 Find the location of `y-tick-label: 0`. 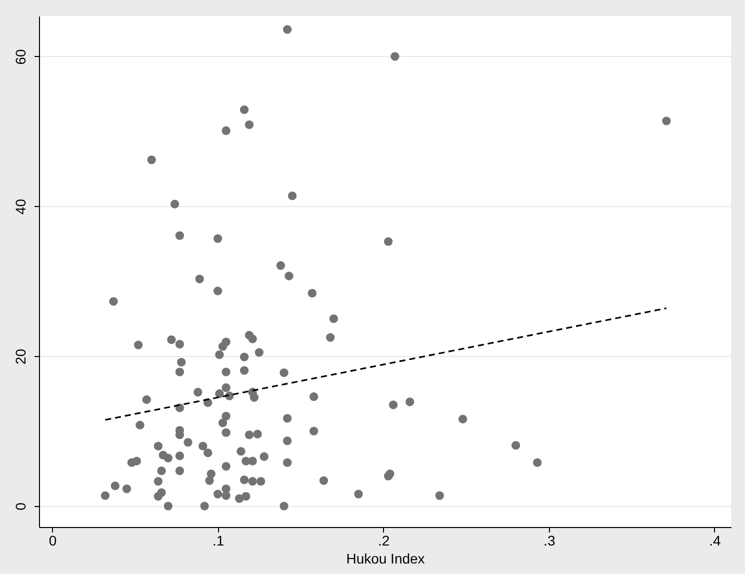

y-tick-label: 0 is located at coordinates (20, 506).